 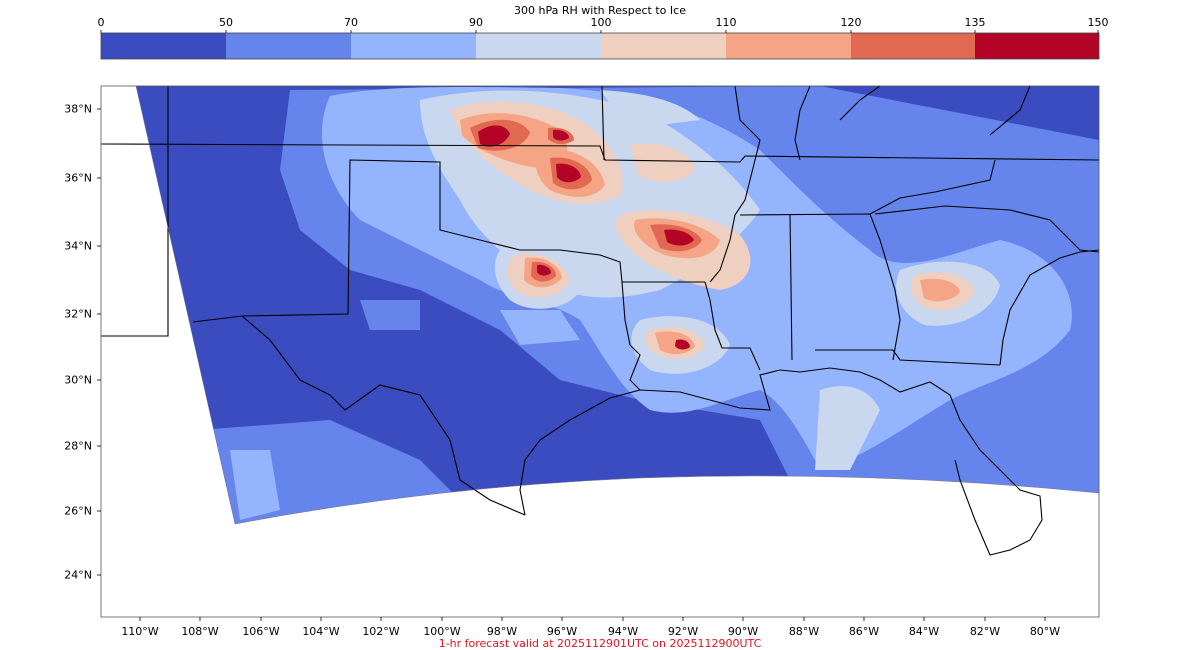 I want to click on lat-label: 36°N, so click(x=78, y=178).